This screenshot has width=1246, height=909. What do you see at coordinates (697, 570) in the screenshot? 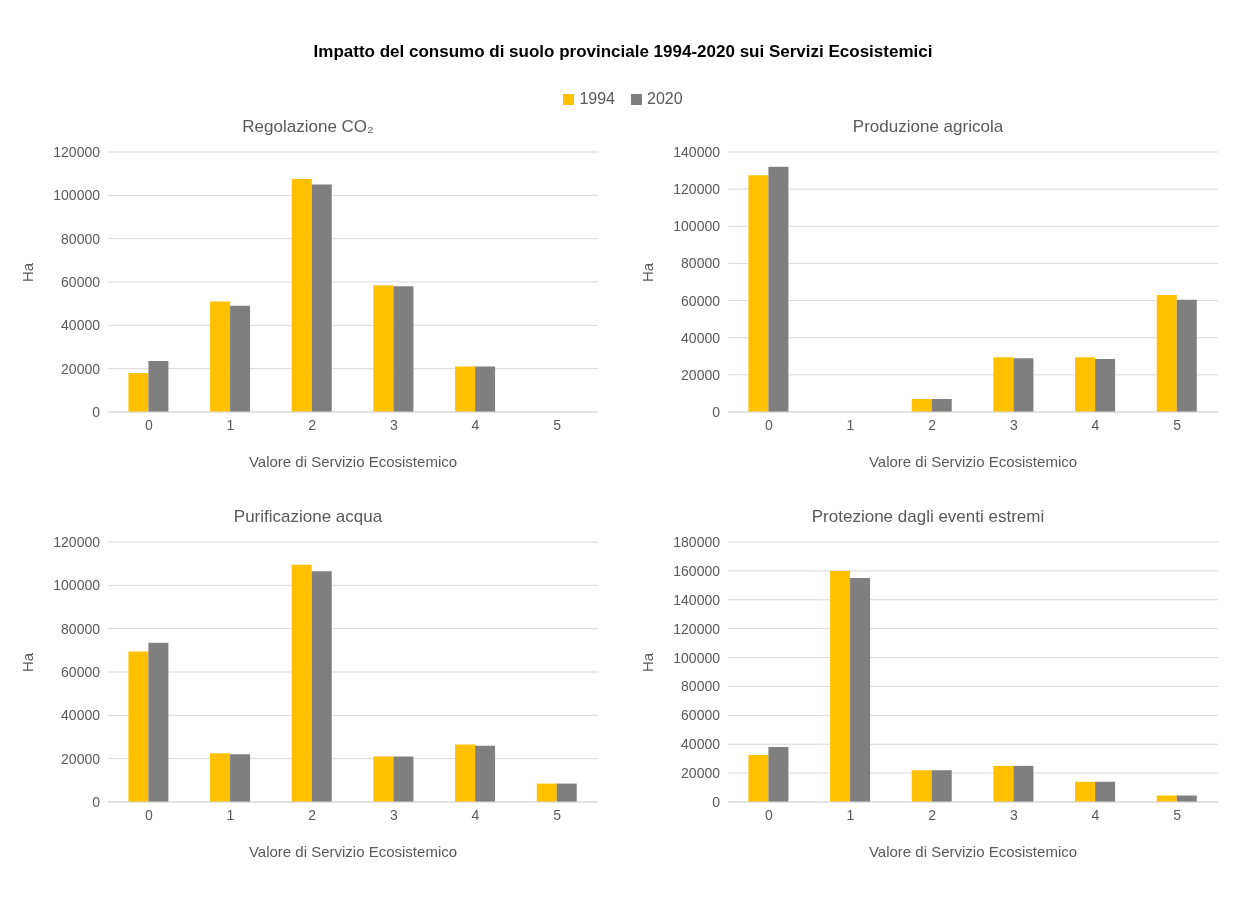
I see `y-tick-label: 160000` at bounding box center [697, 570].